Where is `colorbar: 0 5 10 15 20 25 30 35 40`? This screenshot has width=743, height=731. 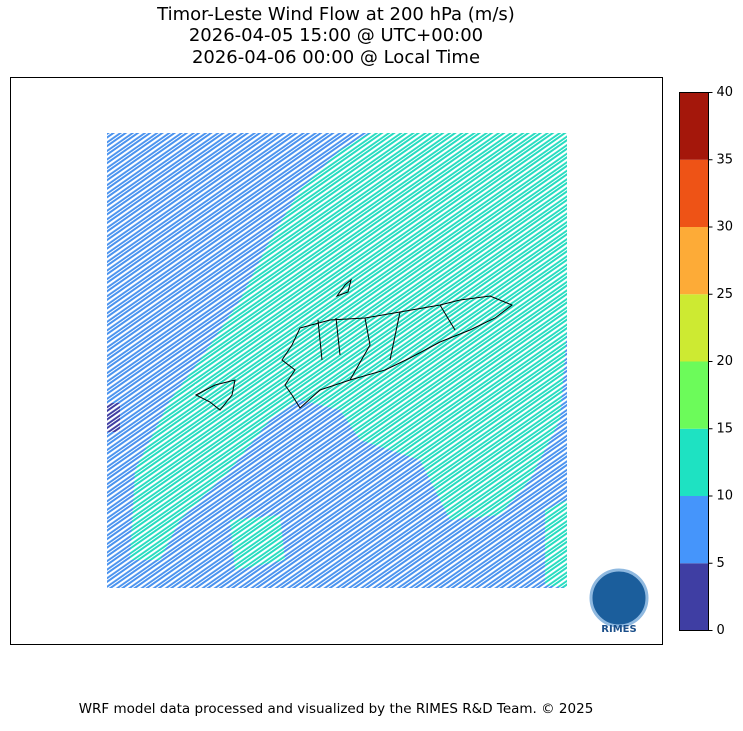
colorbar: 0 5 10 15 20 25 30 35 40 is located at coordinates (706, 361).